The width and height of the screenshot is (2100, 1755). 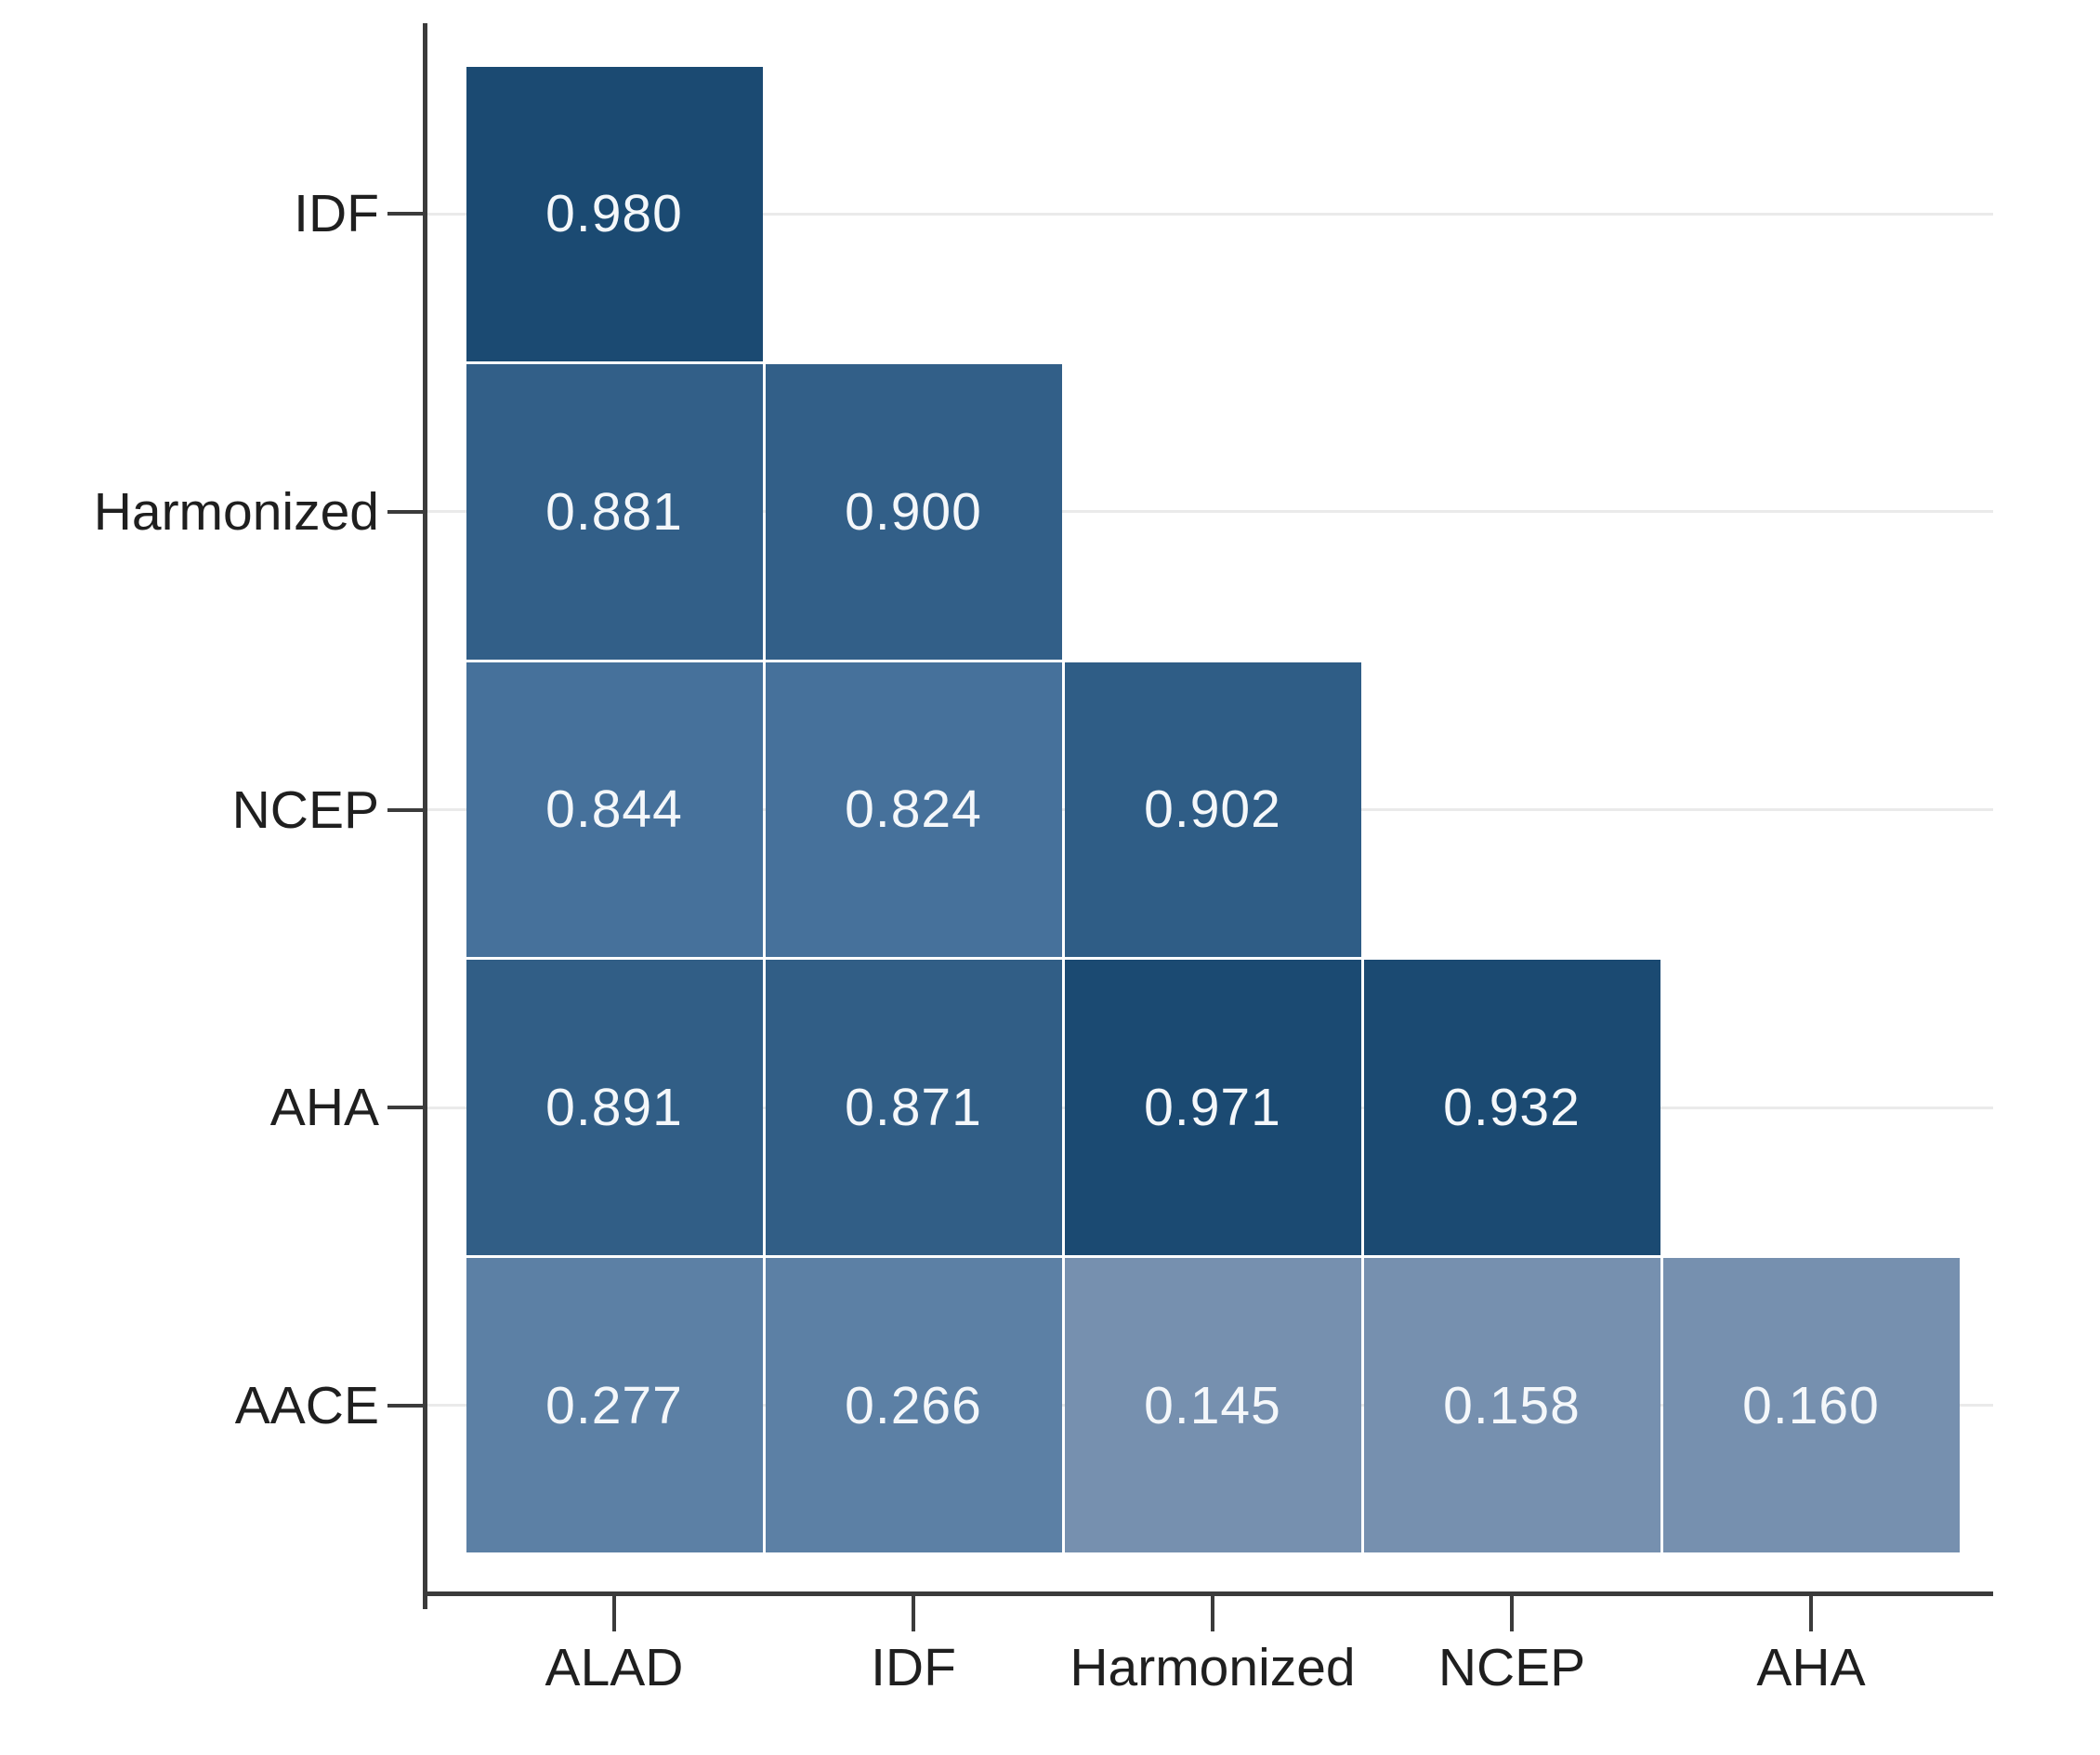 I want to click on x-axis-label: IDF, so click(x=913, y=1668).